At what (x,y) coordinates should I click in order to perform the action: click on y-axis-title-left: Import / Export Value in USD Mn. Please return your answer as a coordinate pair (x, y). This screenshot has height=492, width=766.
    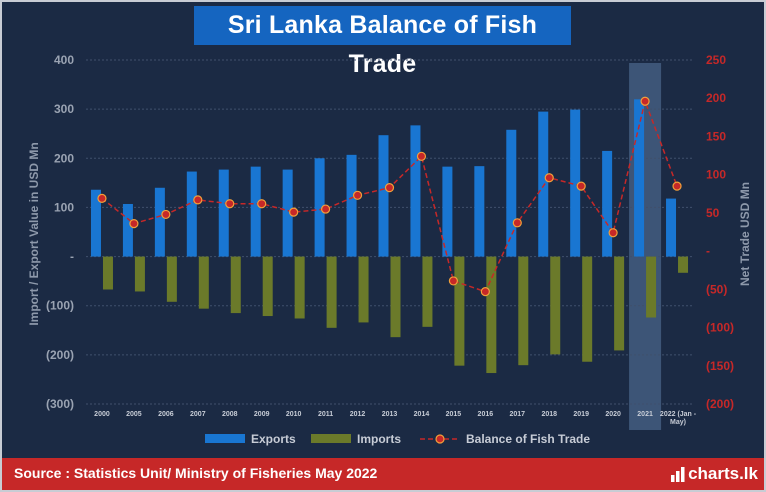
    Looking at the image, I should click on (34, 233).